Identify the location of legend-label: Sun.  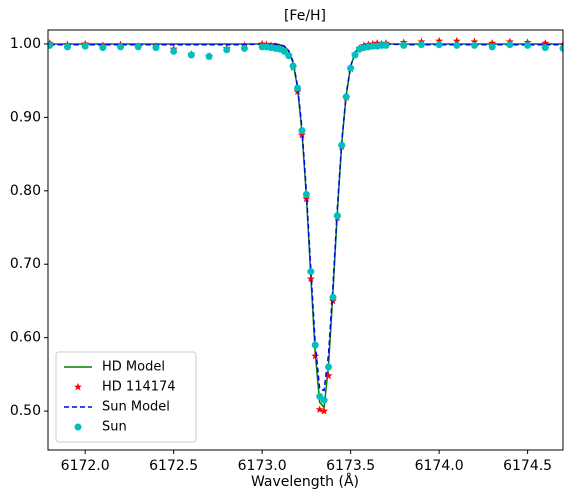
(114, 427).